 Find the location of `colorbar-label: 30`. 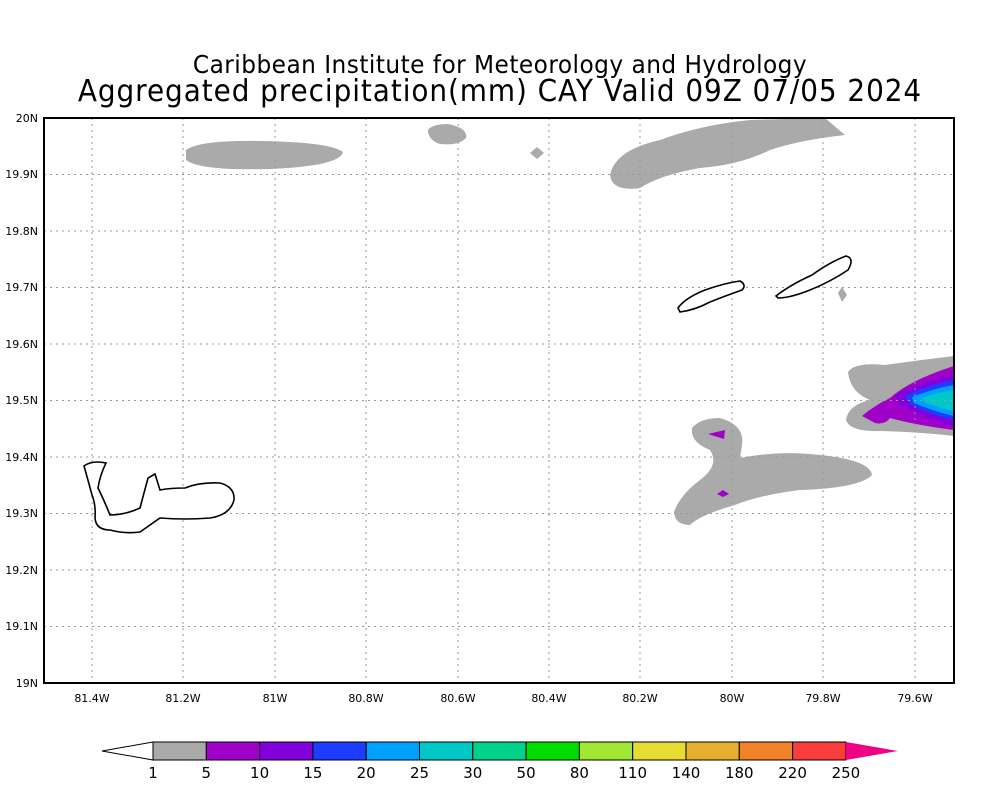

colorbar-label: 30 is located at coordinates (472, 773).